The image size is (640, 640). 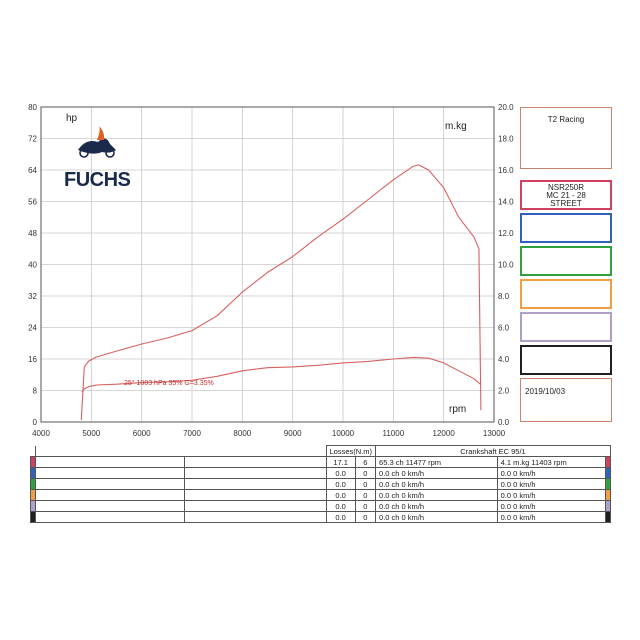 What do you see at coordinates (97, 146) in the screenshot?
I see `logo-rider-icon` at bounding box center [97, 146].